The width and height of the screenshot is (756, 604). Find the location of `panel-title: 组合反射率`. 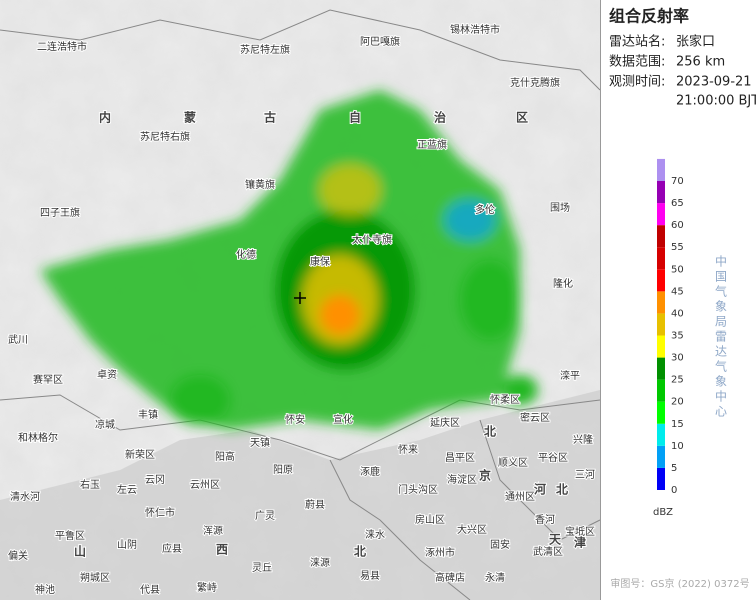

panel-title: 组合反射率 is located at coordinates (649, 16).